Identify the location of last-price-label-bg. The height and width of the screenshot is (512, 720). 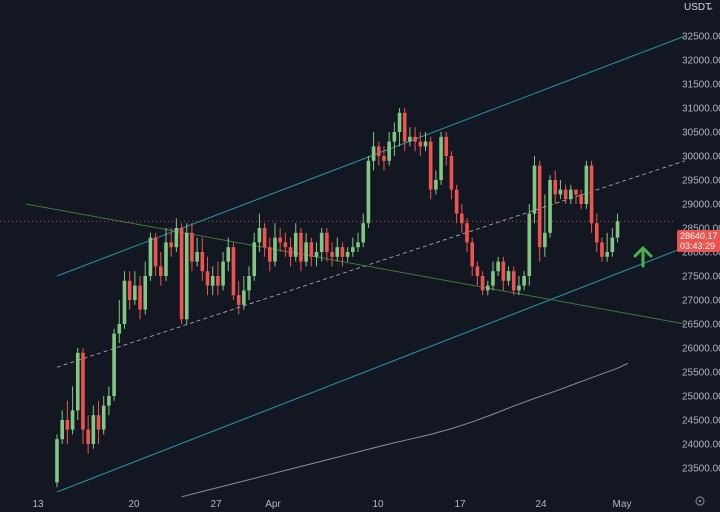
(698, 241).